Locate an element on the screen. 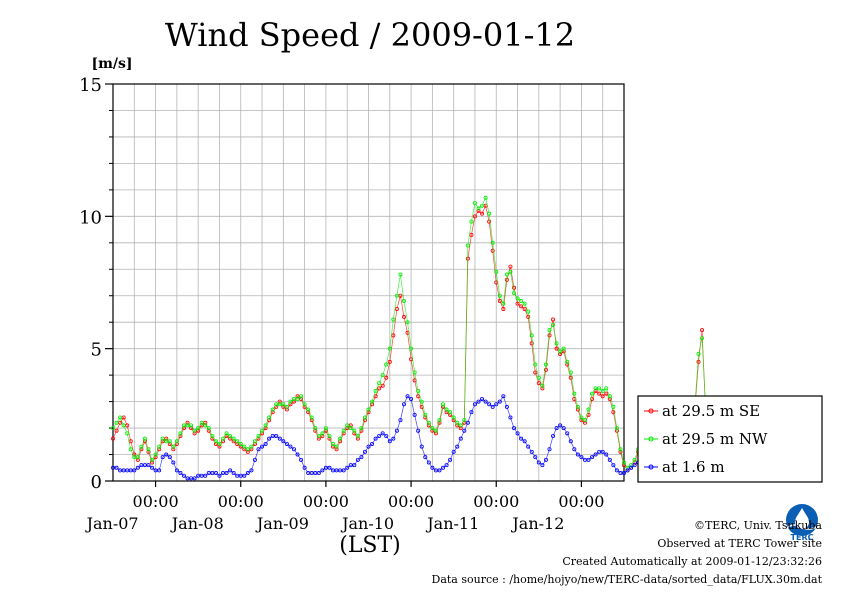 The height and width of the screenshot is (595, 842). y-axis-ticks: 0 5 10 15 is located at coordinates (96, 284).